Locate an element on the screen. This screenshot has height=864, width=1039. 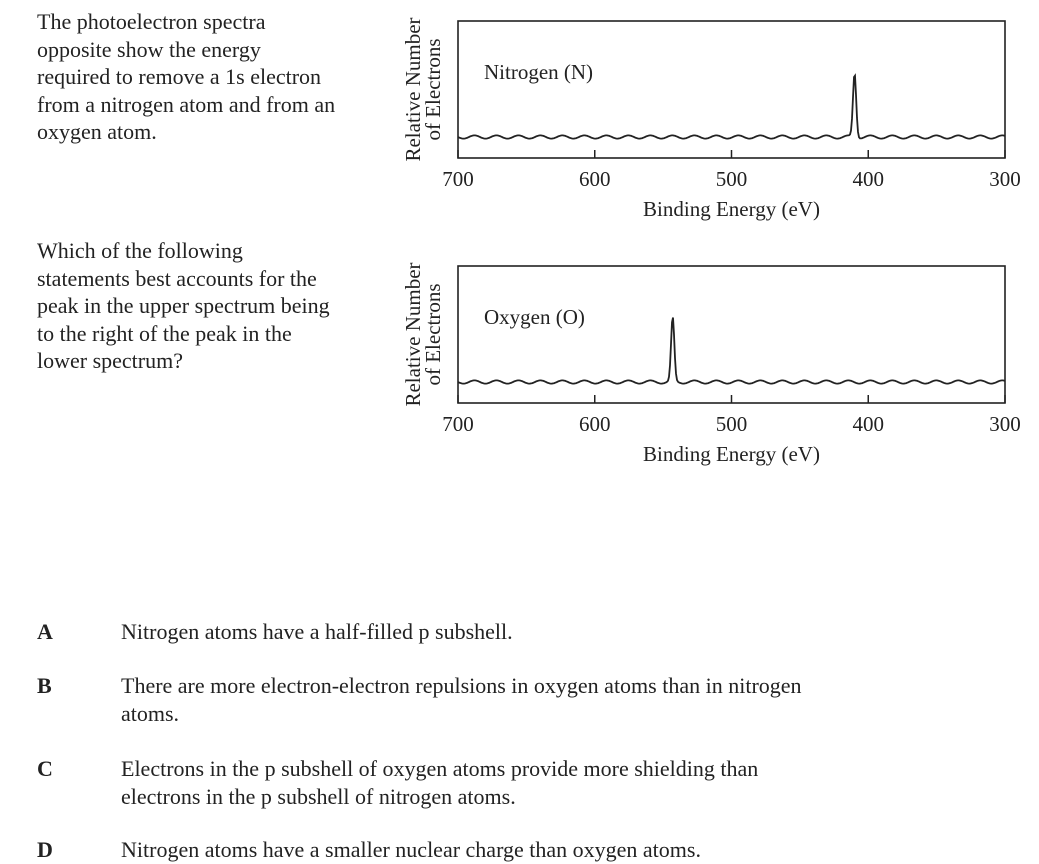
series-label: Nitrogen (N) is located at coordinates (538, 72).